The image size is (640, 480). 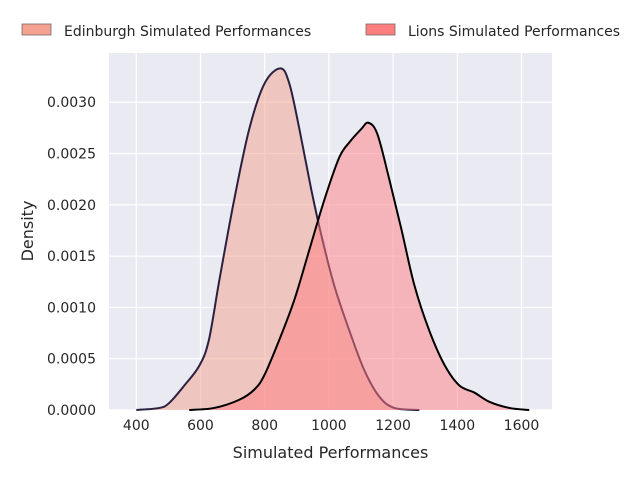 What do you see at coordinates (71, 206) in the screenshot?
I see `y-tick-label: 0.0020` at bounding box center [71, 206].